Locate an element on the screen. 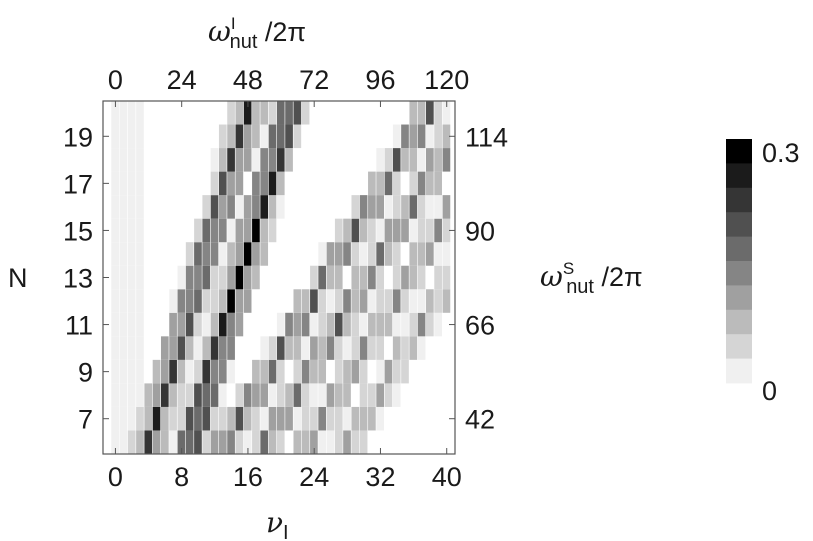 The height and width of the screenshot is (541, 813). top-tick-label: 24 is located at coordinates (182, 80).